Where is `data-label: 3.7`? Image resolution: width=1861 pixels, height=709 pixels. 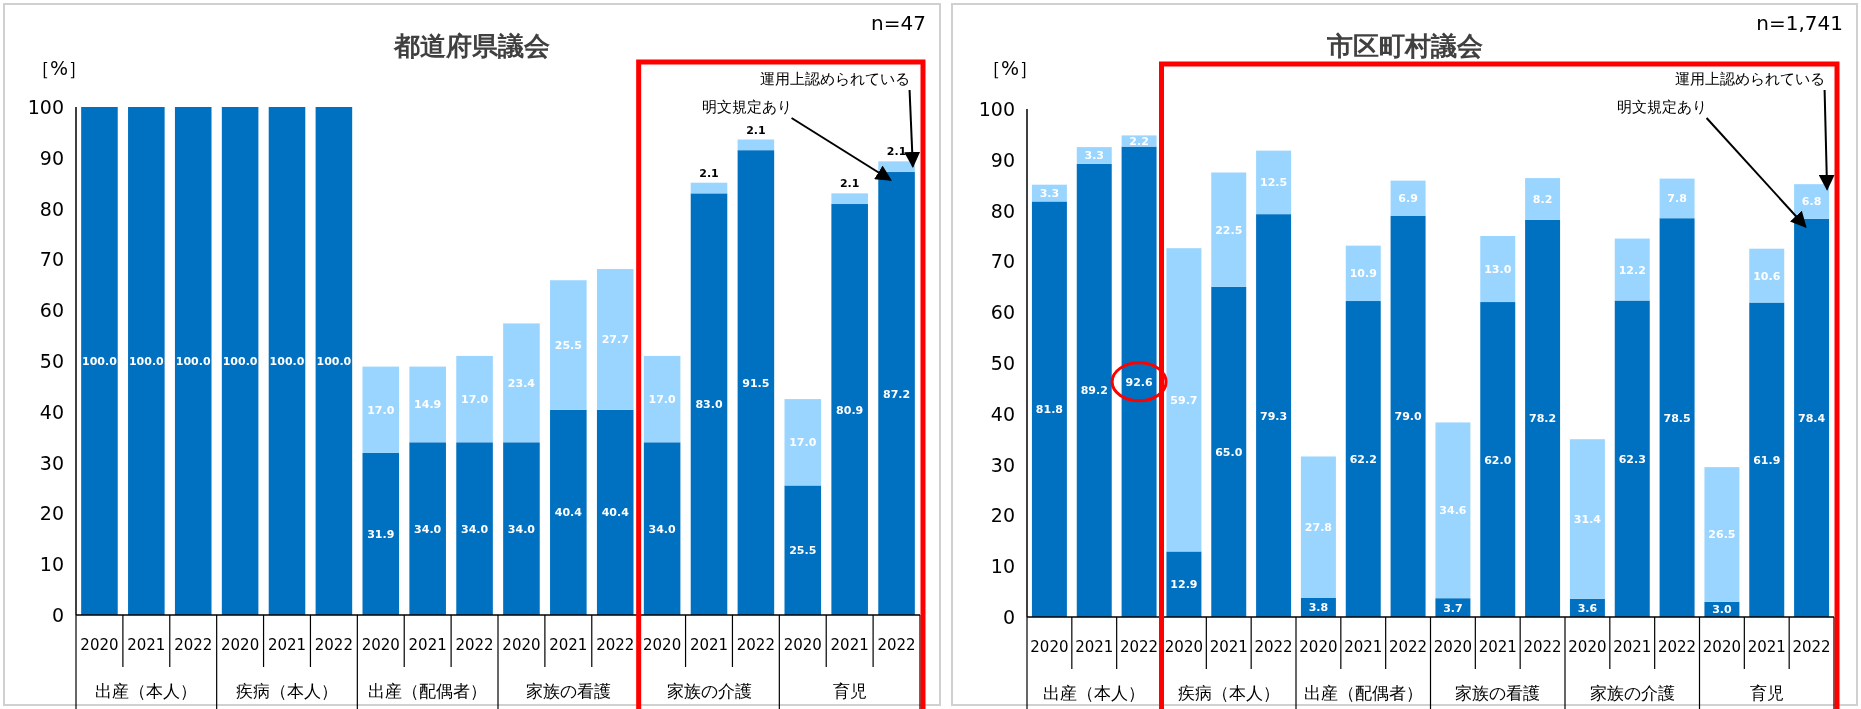 data-label: 3.7 is located at coordinates (1453, 608).